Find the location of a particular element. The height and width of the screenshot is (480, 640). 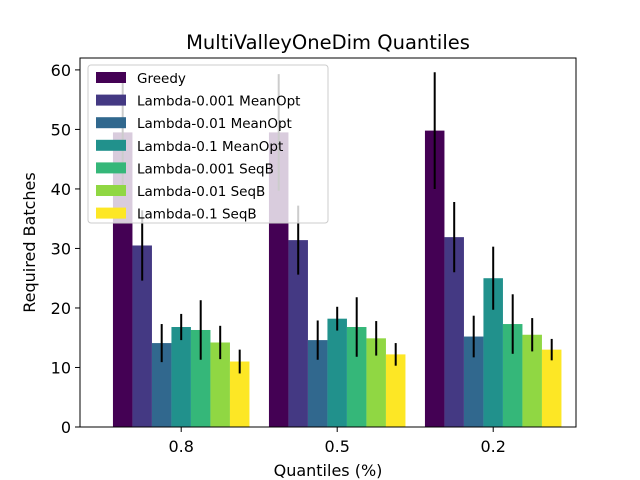

y-axis-label: Required Batches is located at coordinates (29, 242).